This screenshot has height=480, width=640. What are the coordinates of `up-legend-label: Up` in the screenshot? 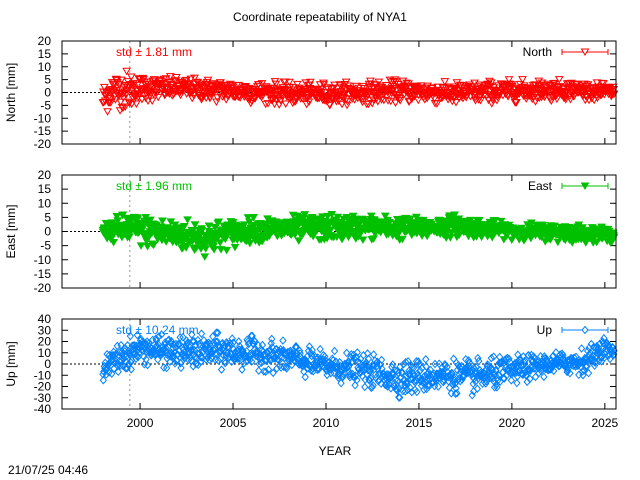 It's located at (545, 330).